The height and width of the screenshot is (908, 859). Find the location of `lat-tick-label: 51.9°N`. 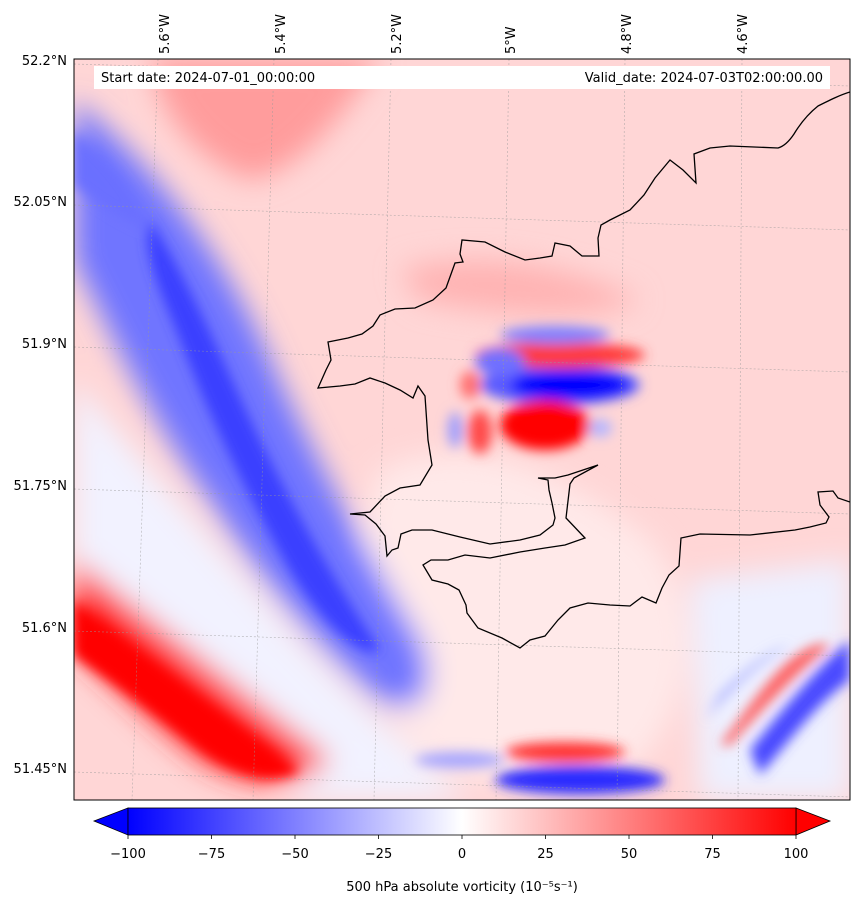

lat-tick-label: 51.9°N is located at coordinates (44, 344).